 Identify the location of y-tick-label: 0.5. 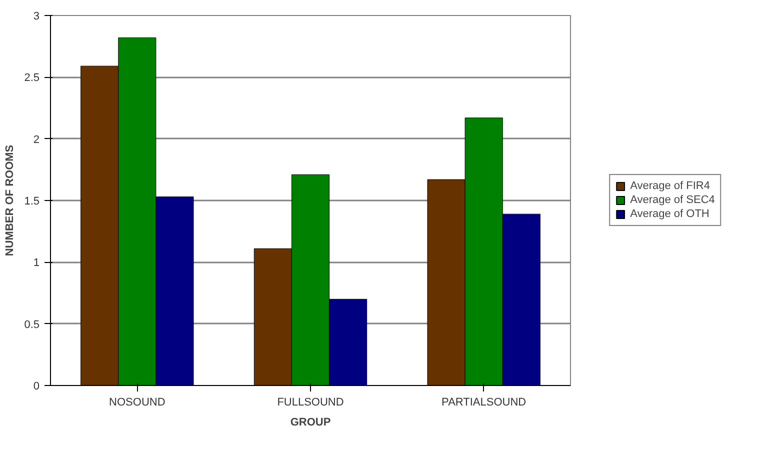
(32, 324).